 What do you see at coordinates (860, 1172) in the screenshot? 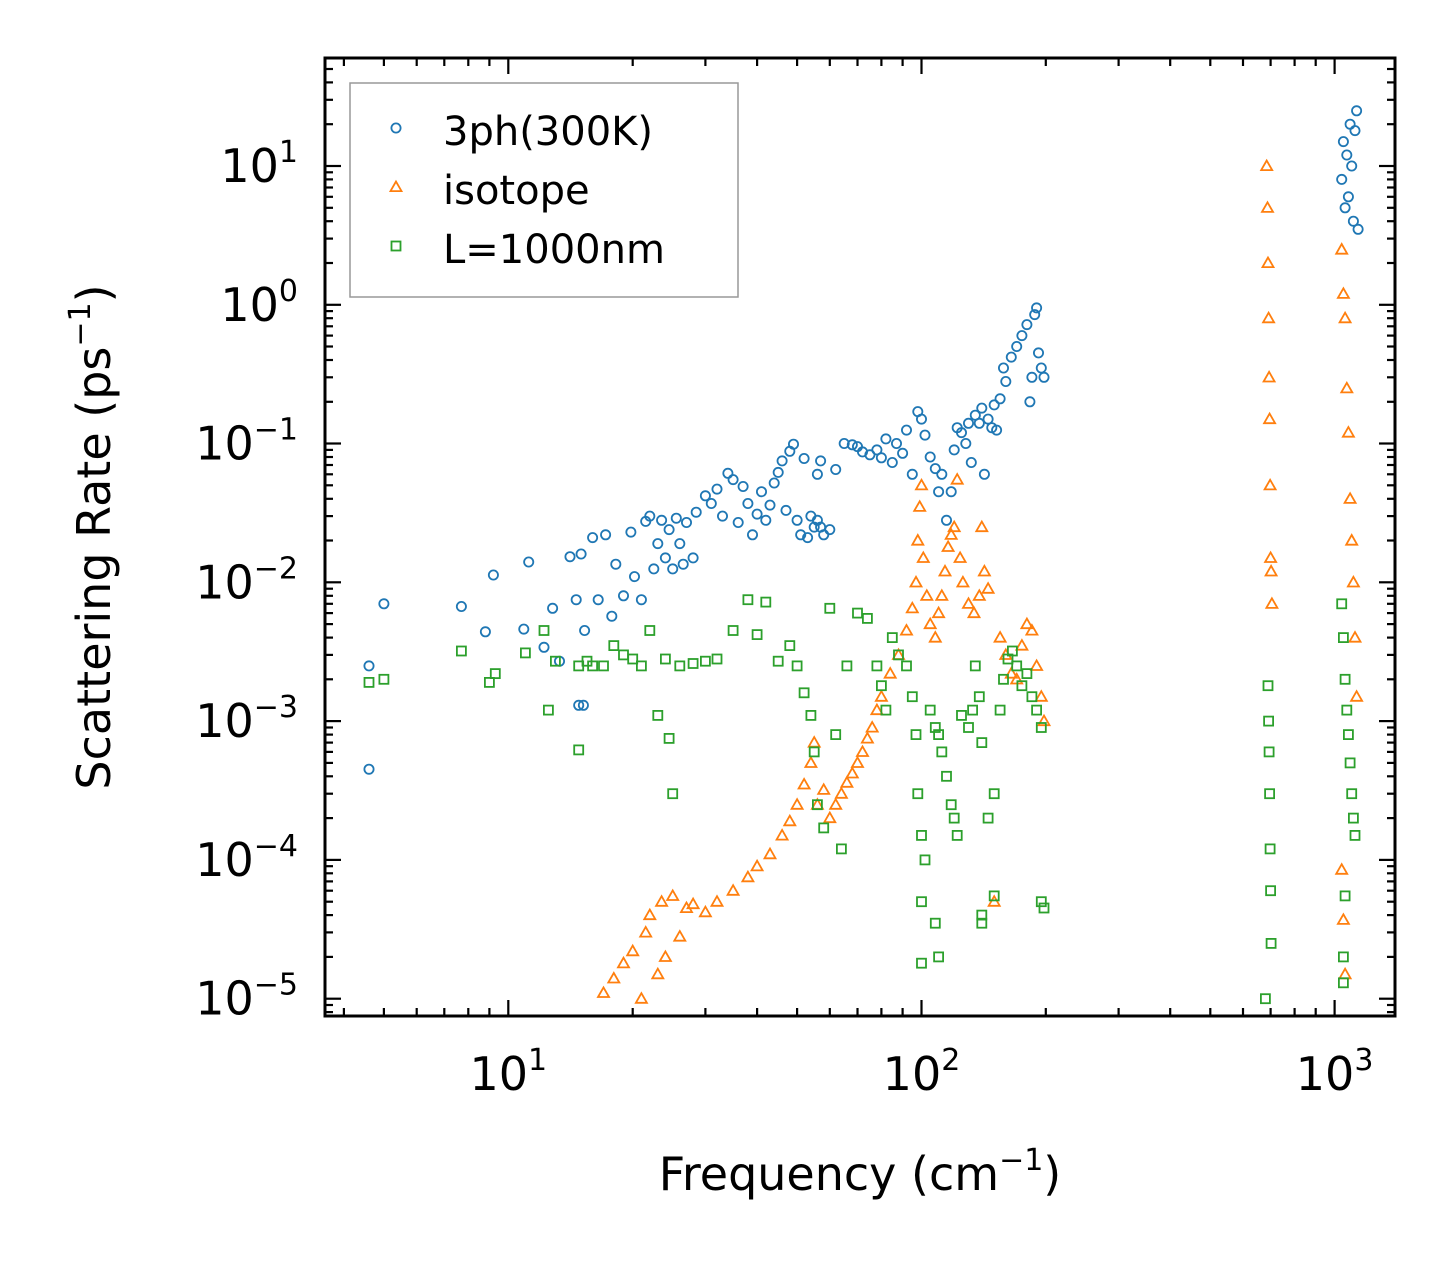
I see `x-axis-title: Frequency (cm−1)` at bounding box center [860, 1172].